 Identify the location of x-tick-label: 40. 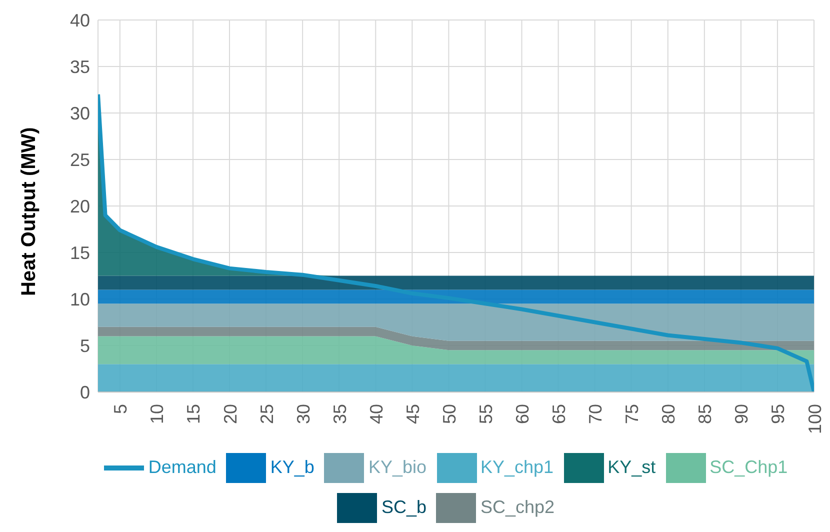
(376, 414).